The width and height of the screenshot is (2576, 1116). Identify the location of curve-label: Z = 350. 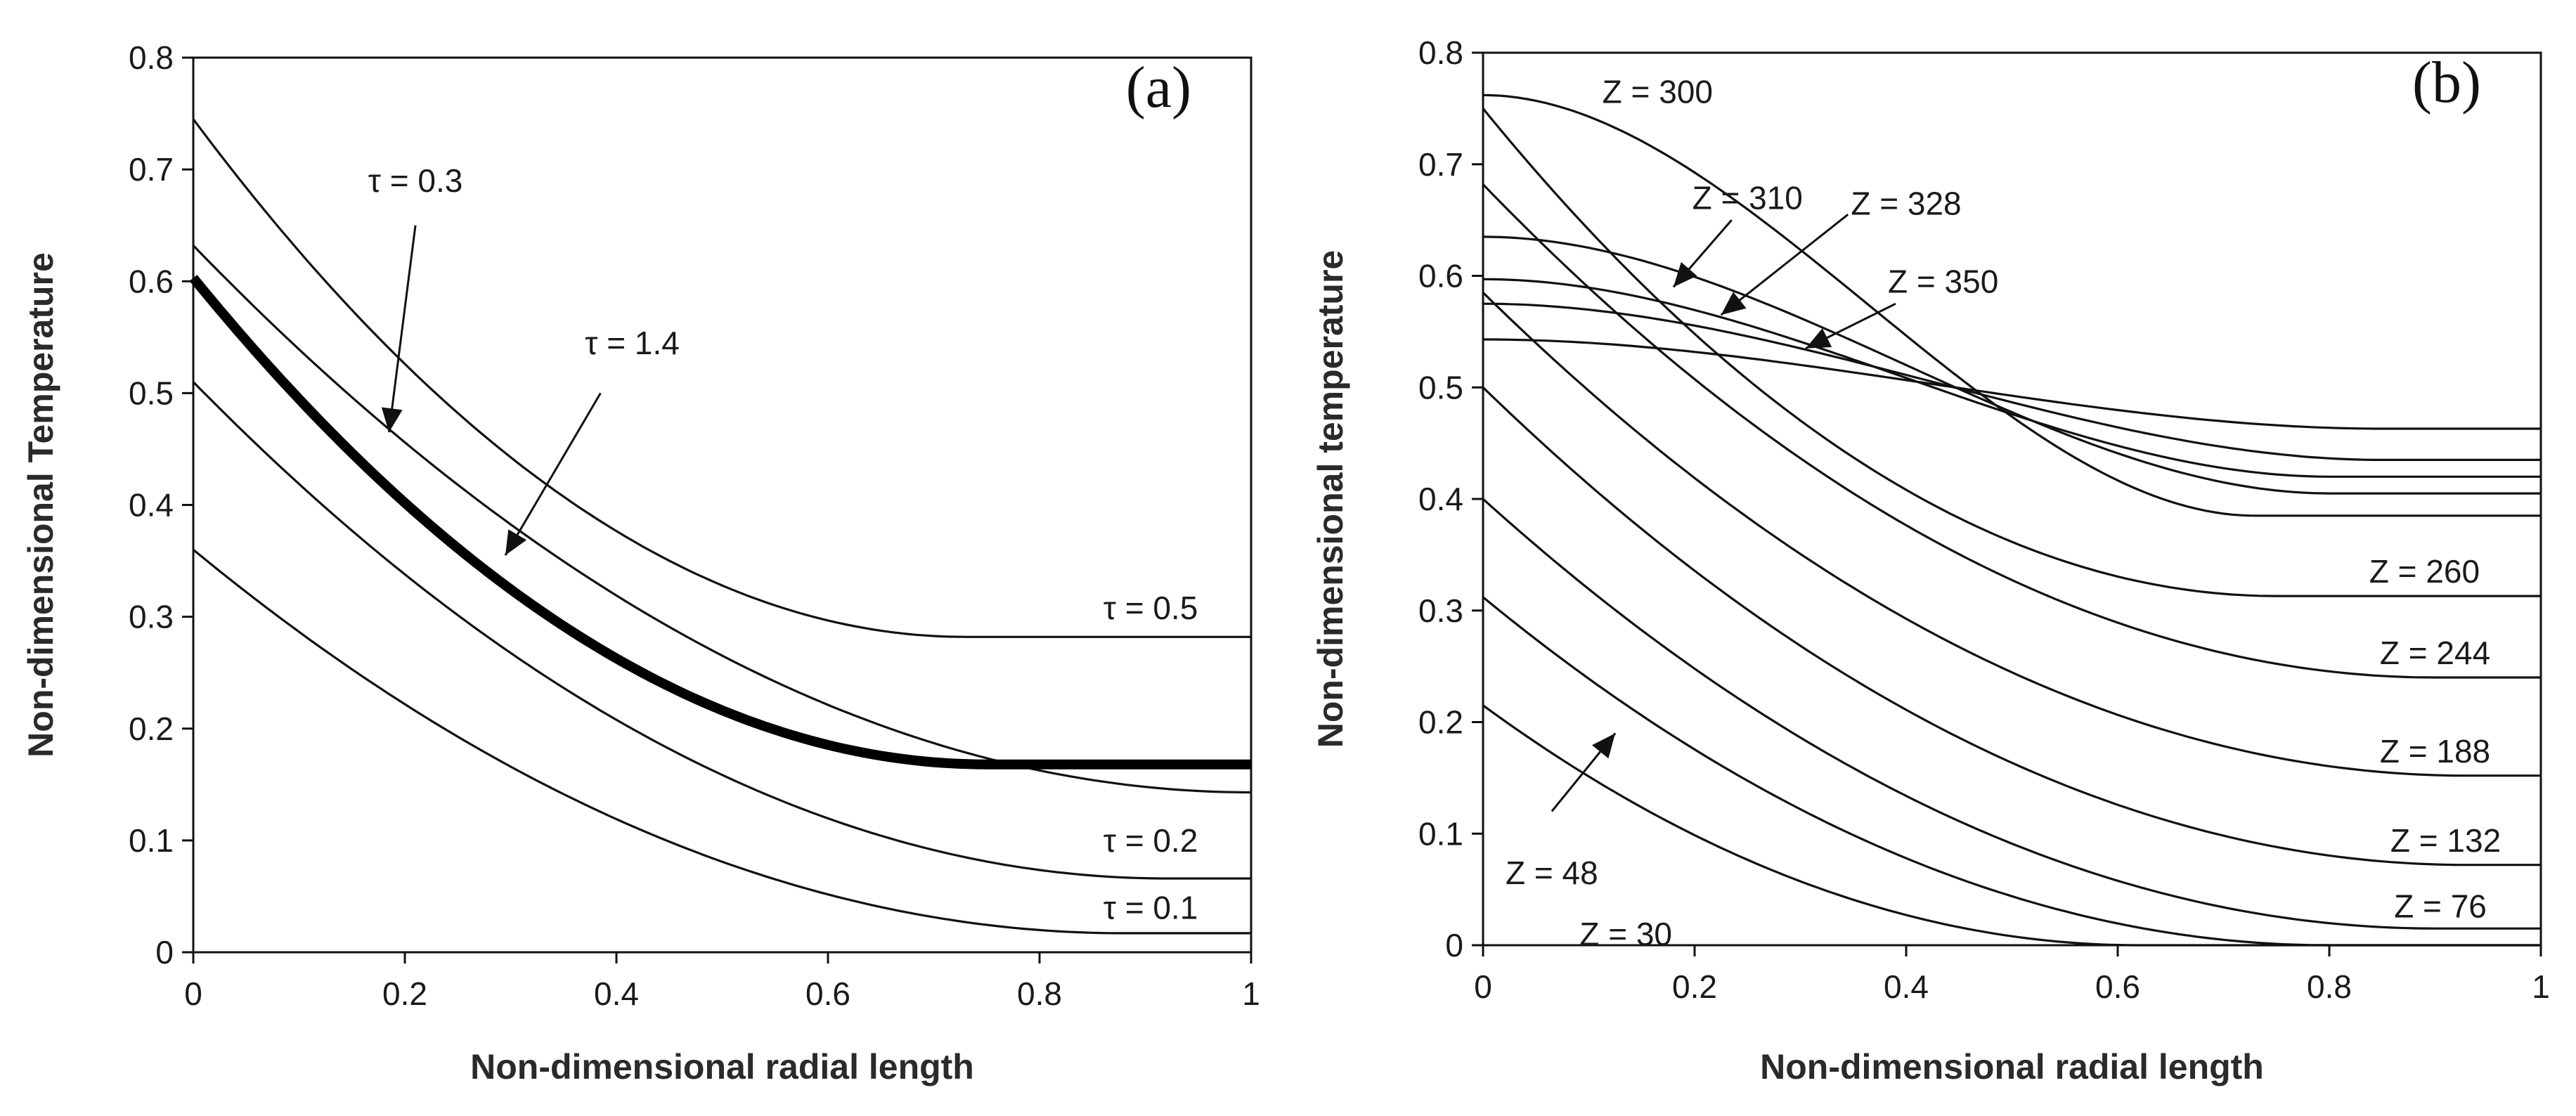
(1943, 281).